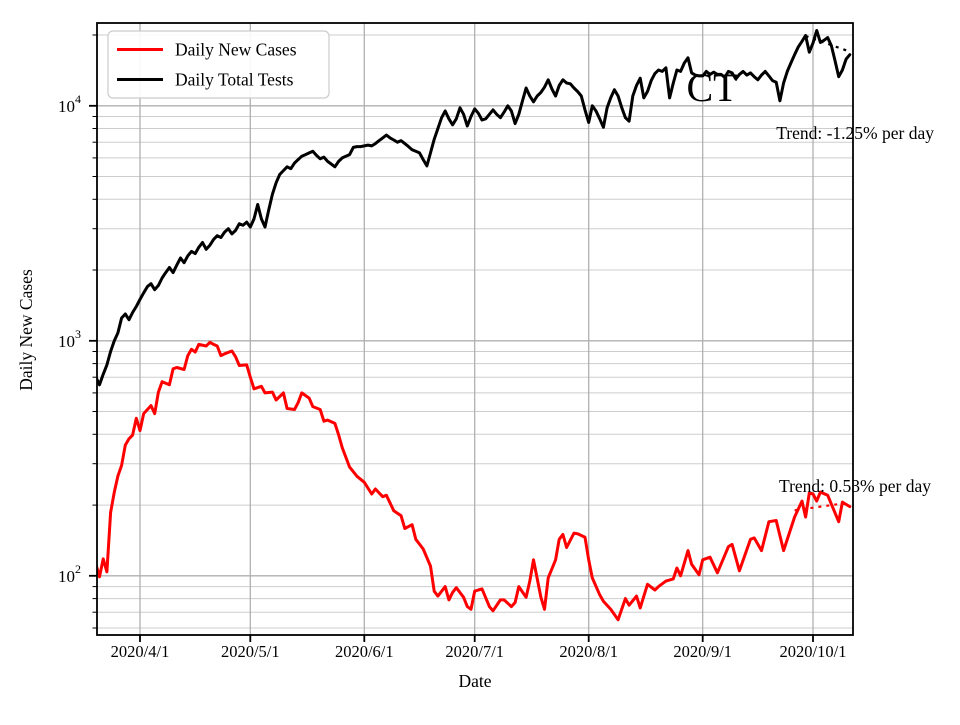 This screenshot has width=960, height=725. Describe the element at coordinates (711, 87) in the screenshot. I see `chart-title: CT` at that location.